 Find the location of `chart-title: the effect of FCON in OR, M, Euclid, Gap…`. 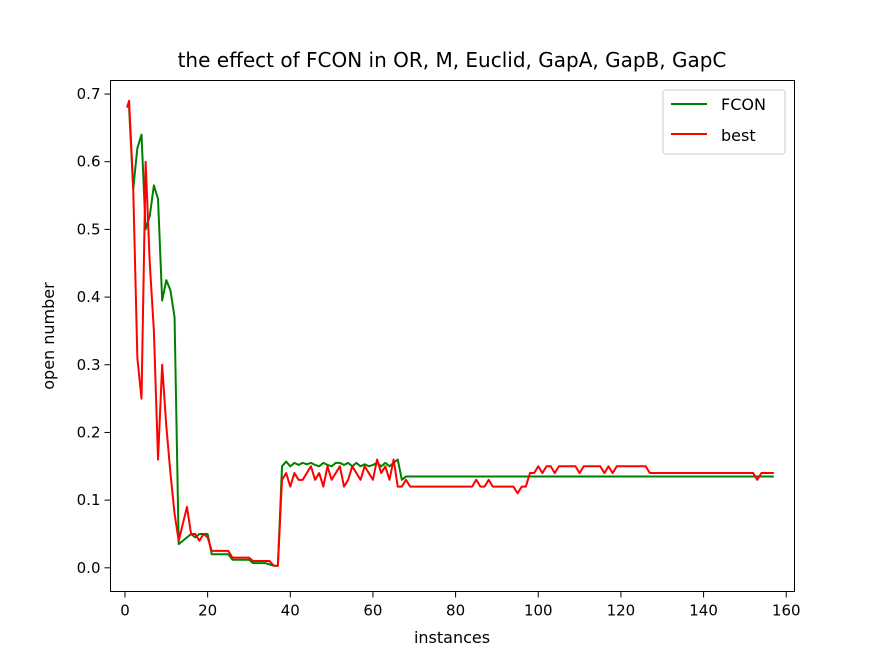

chart-title: the effect of FCON in OR, M, Euclid, Gap… is located at coordinates (452, 60).